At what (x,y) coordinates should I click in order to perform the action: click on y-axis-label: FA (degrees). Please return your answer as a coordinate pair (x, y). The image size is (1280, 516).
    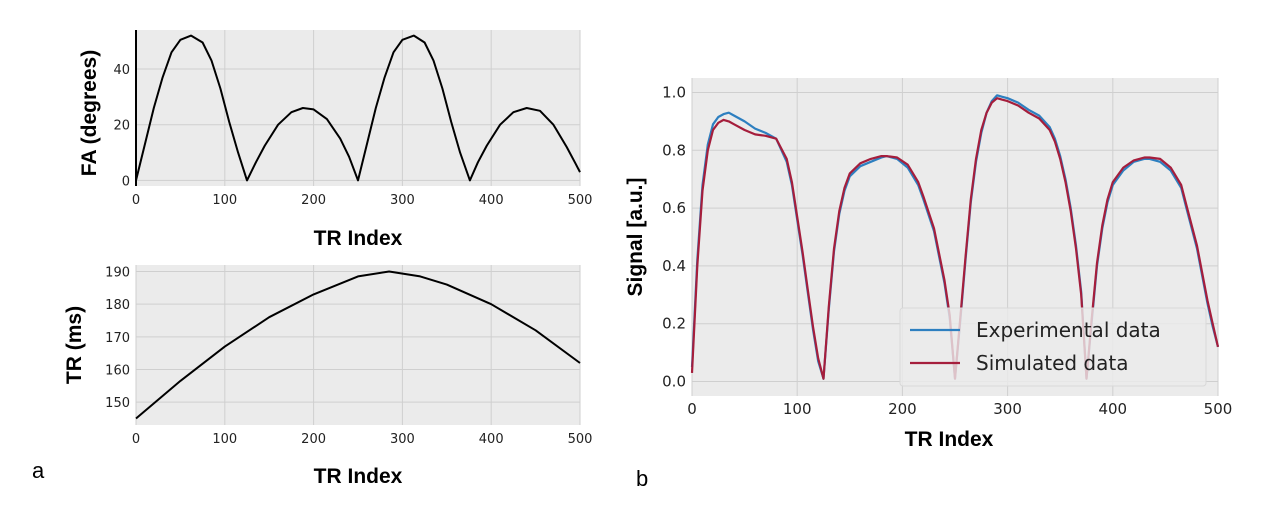
    Looking at the image, I should click on (89, 113).